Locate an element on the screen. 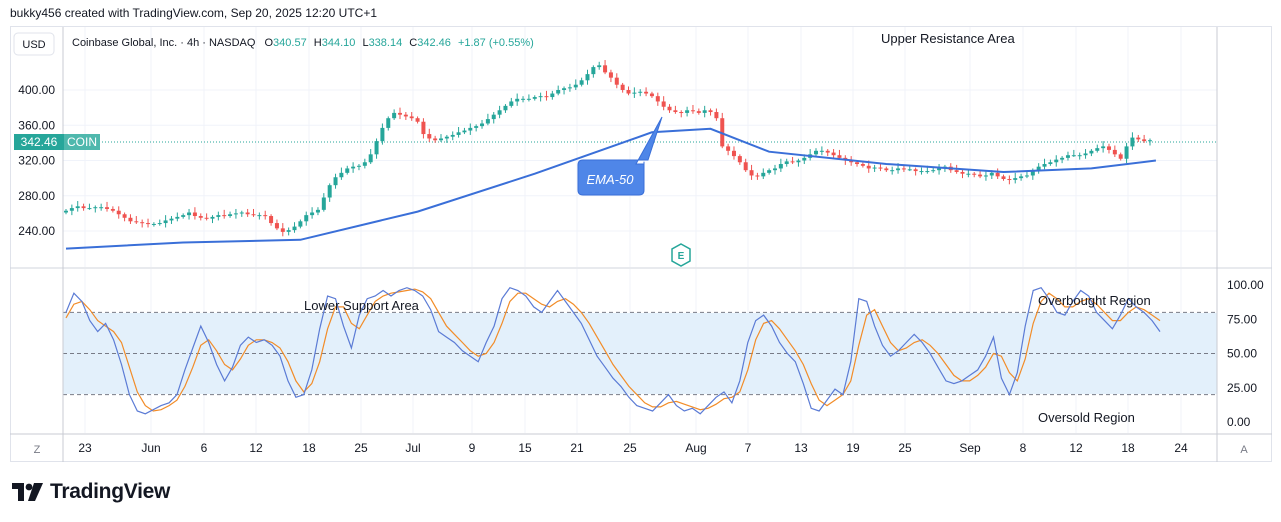  time-tick-label: 15 is located at coordinates (525, 448).